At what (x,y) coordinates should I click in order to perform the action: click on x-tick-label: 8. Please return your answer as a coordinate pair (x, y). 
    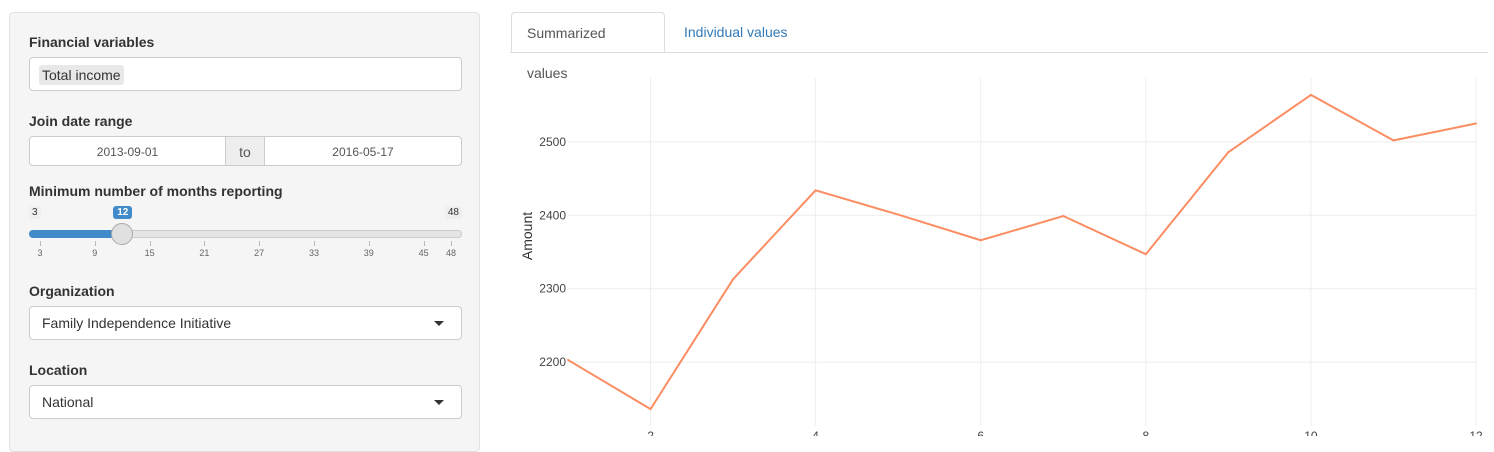
    Looking at the image, I should click on (1145, 432).